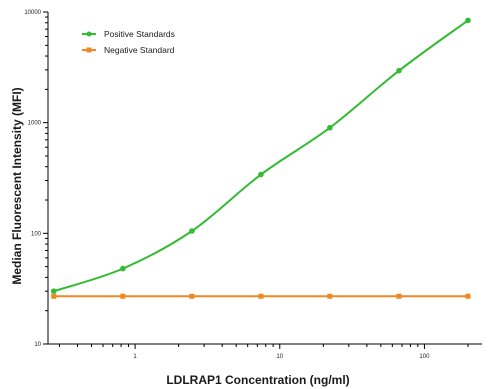 The width and height of the screenshot is (489, 389). What do you see at coordinates (36, 234) in the screenshot?
I see `y-tick-label: 100` at bounding box center [36, 234].